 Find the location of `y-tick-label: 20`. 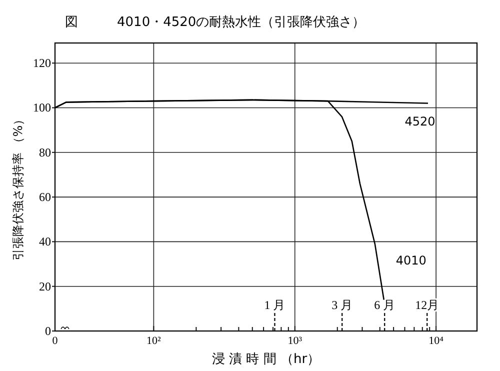

y-tick-label: 20 is located at coordinates (45, 286).